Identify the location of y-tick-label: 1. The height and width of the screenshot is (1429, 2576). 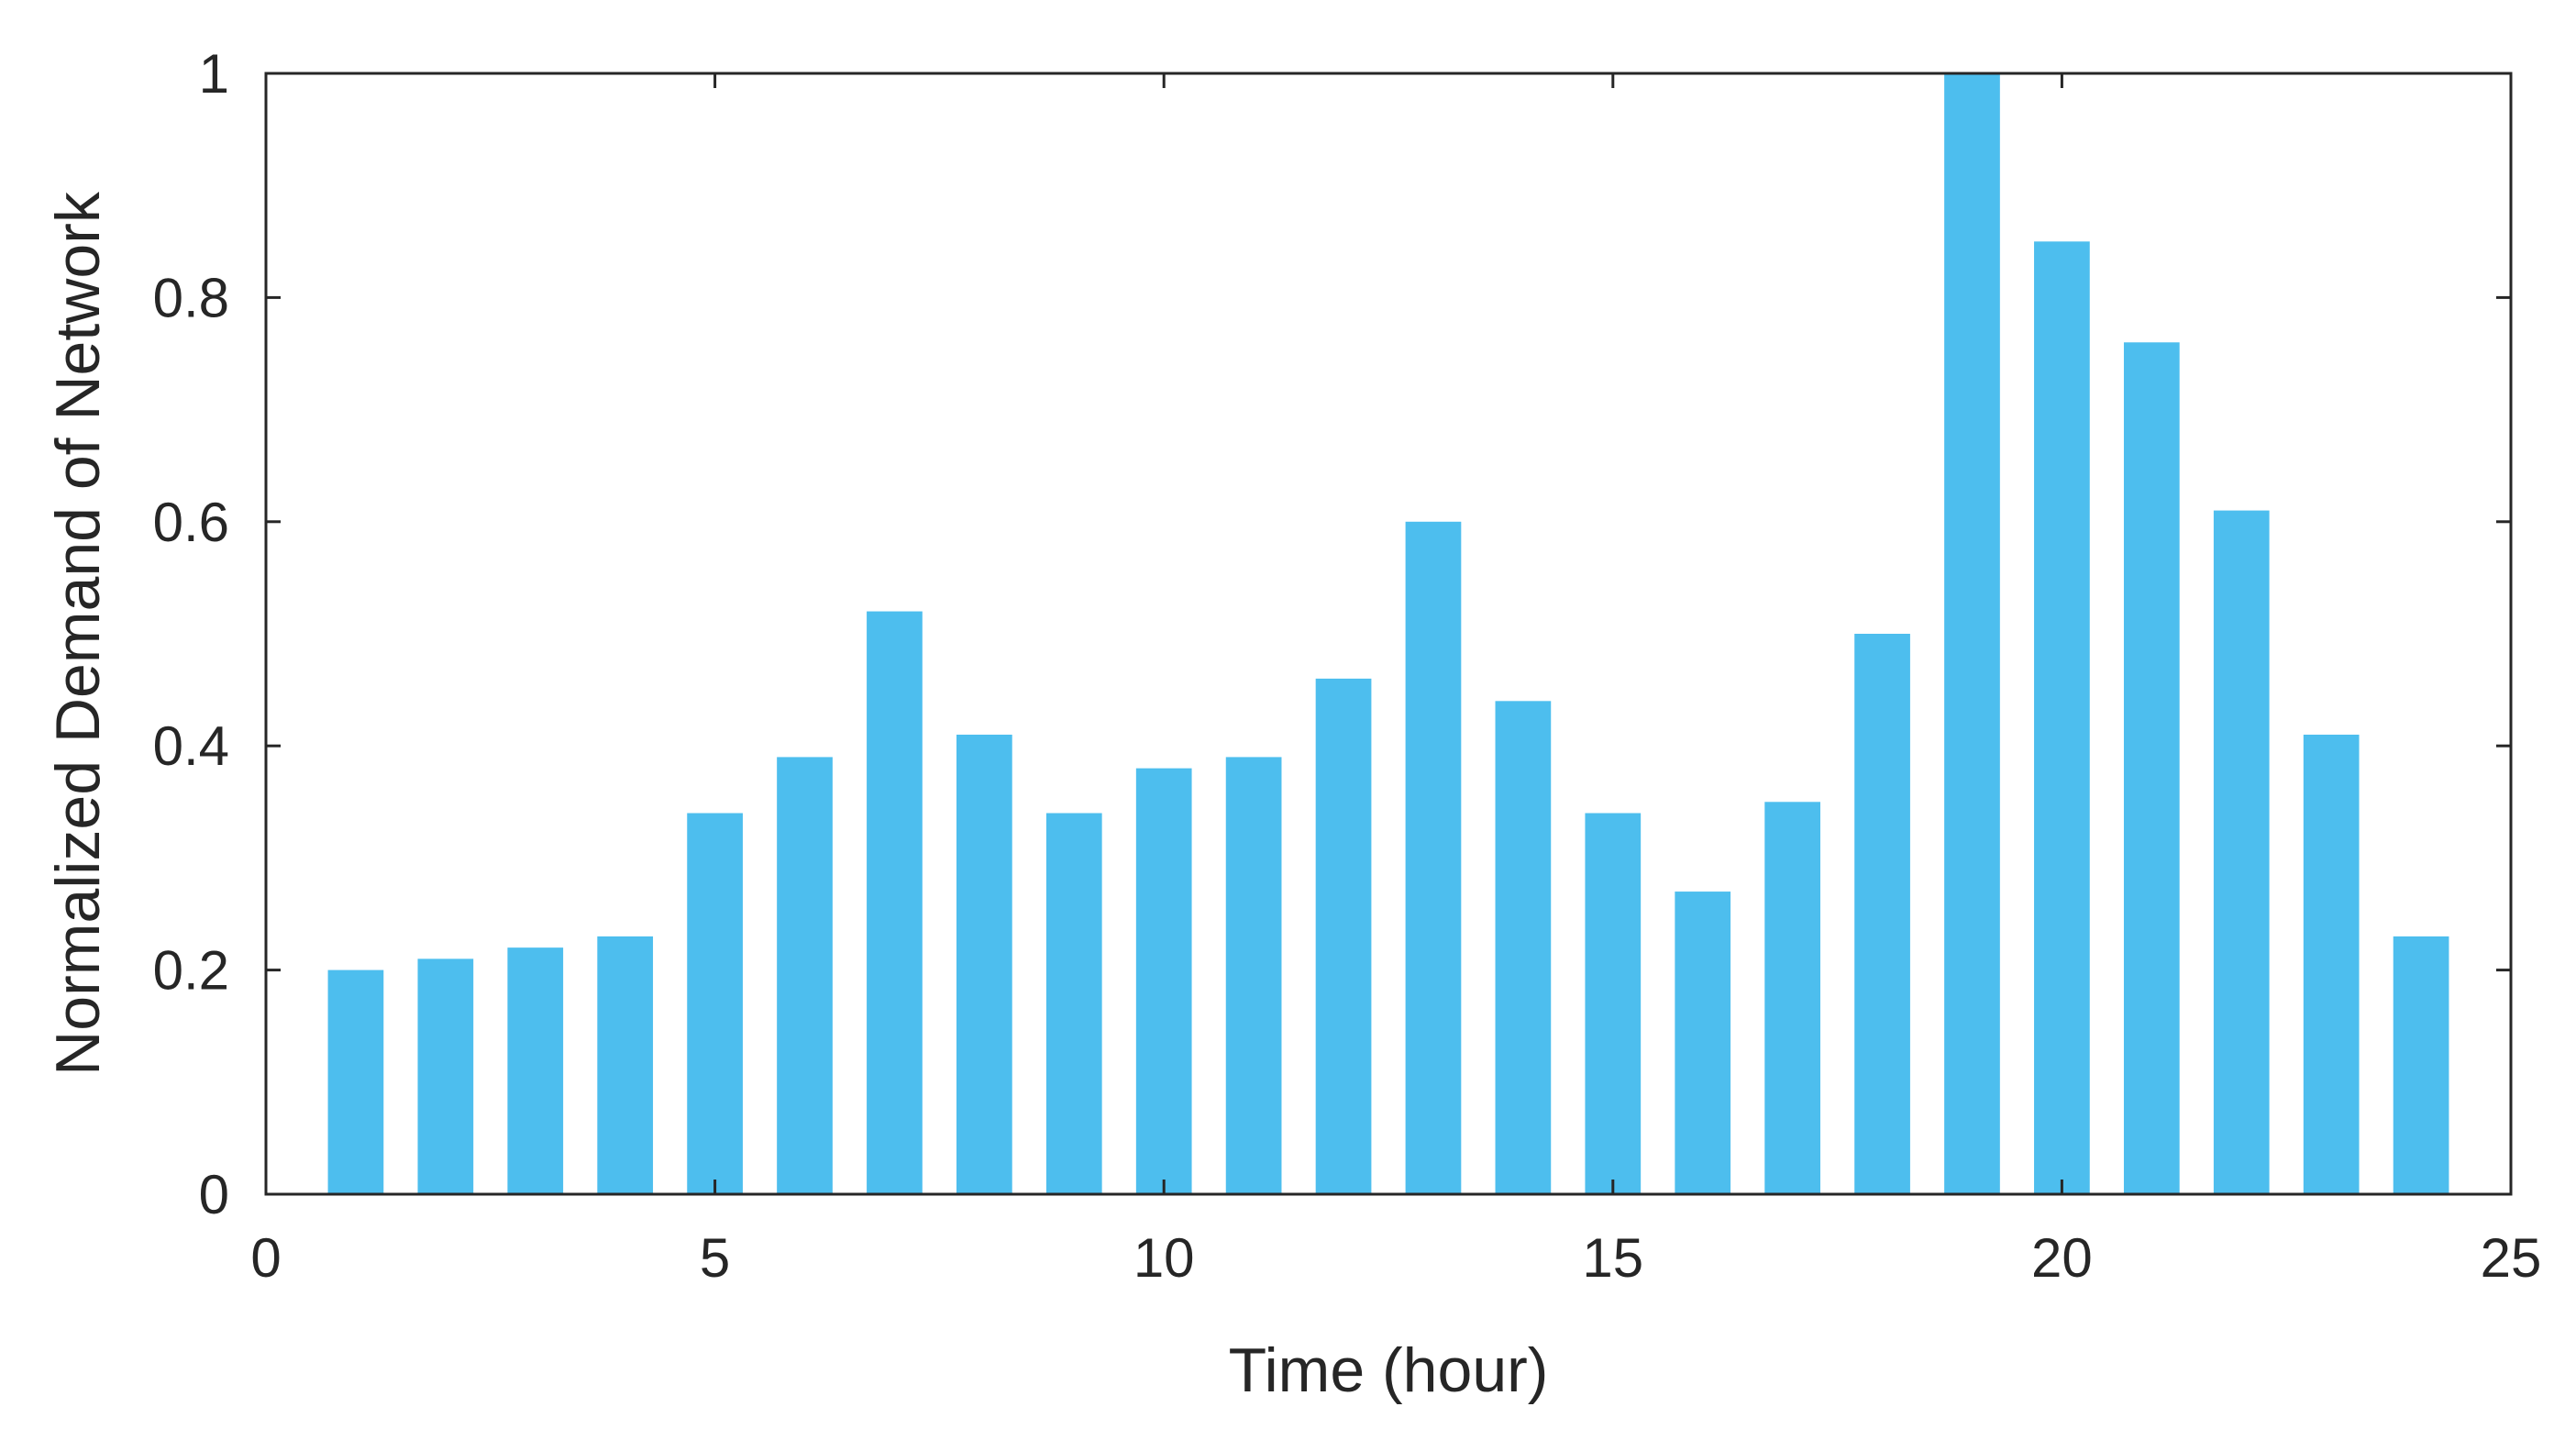
(214, 74).